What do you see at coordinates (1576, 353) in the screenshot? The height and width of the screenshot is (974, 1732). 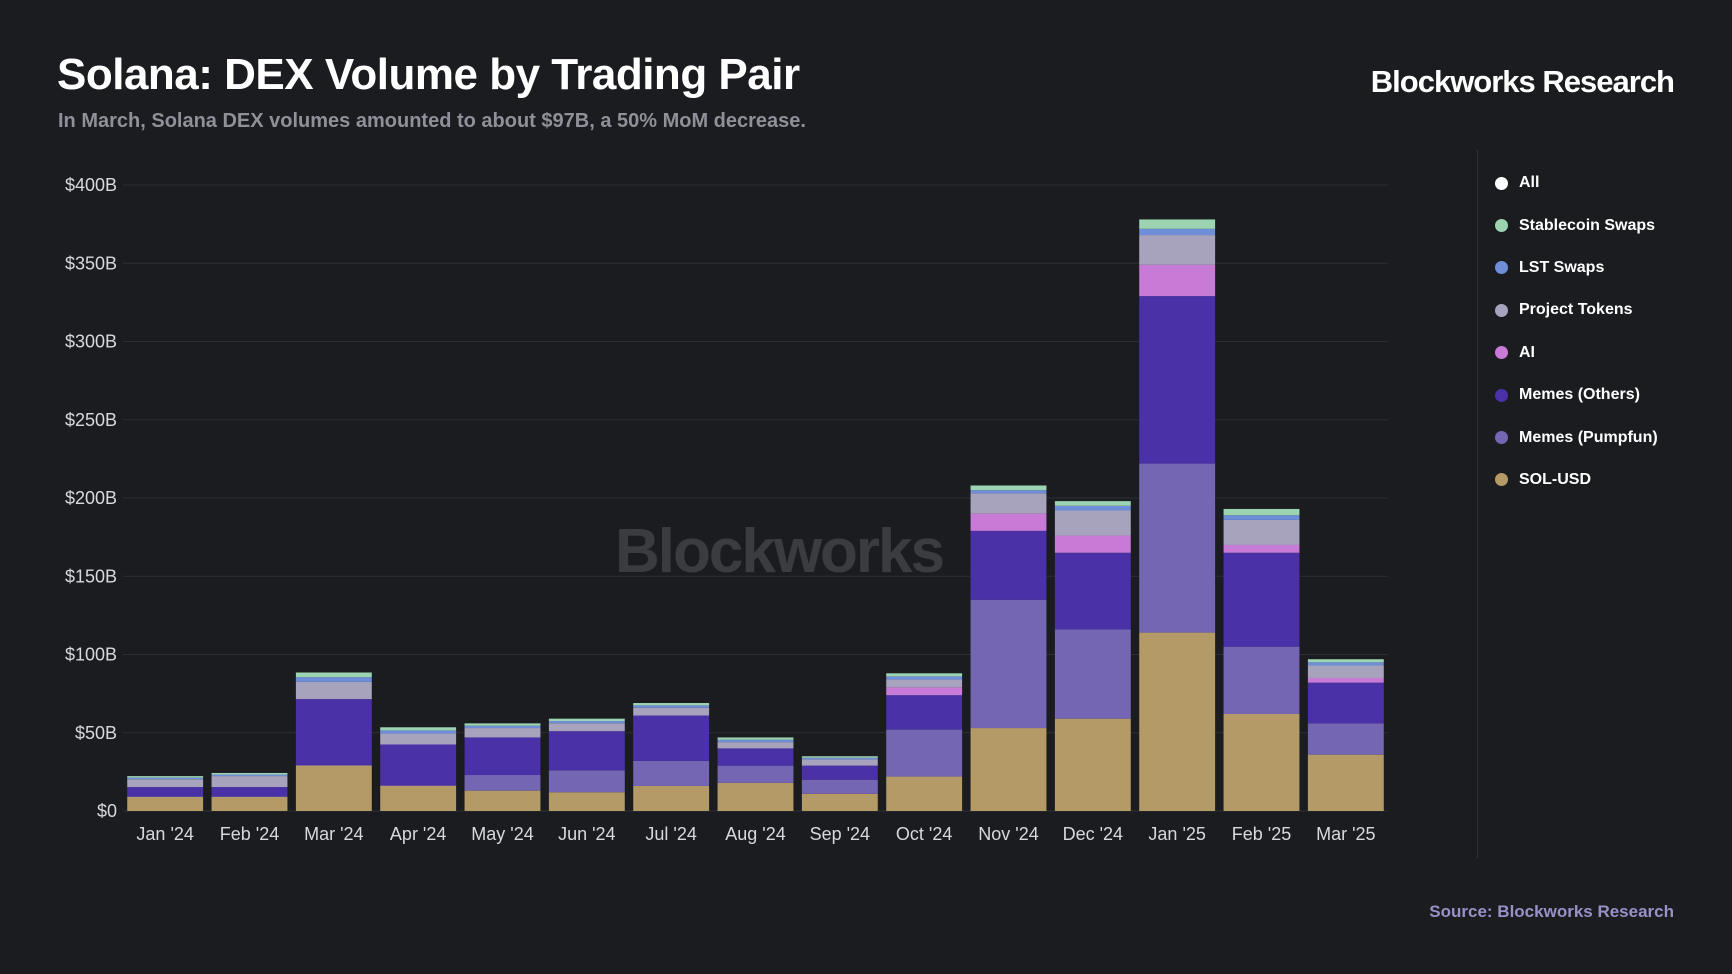 I see `legend-item-ai: AI` at bounding box center [1576, 353].